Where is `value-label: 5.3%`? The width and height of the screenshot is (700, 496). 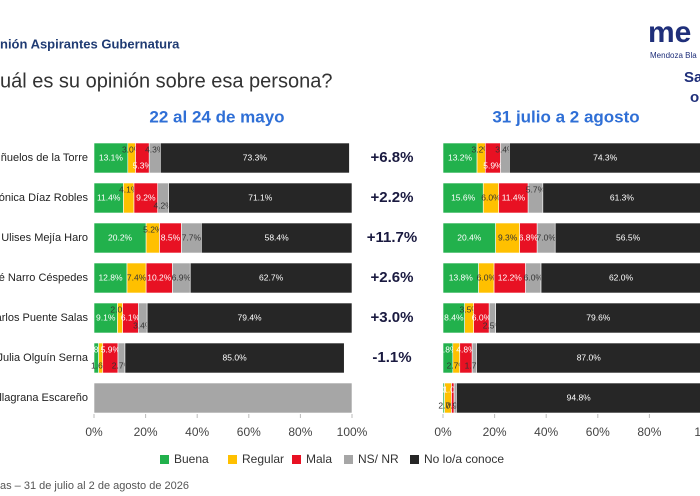
value-label: 5.3% is located at coordinates (143, 165).